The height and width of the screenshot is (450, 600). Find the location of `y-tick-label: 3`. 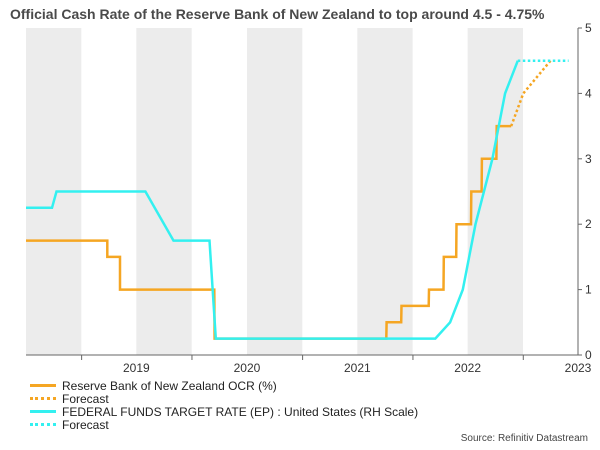

y-tick-label: 3 is located at coordinates (588, 159).